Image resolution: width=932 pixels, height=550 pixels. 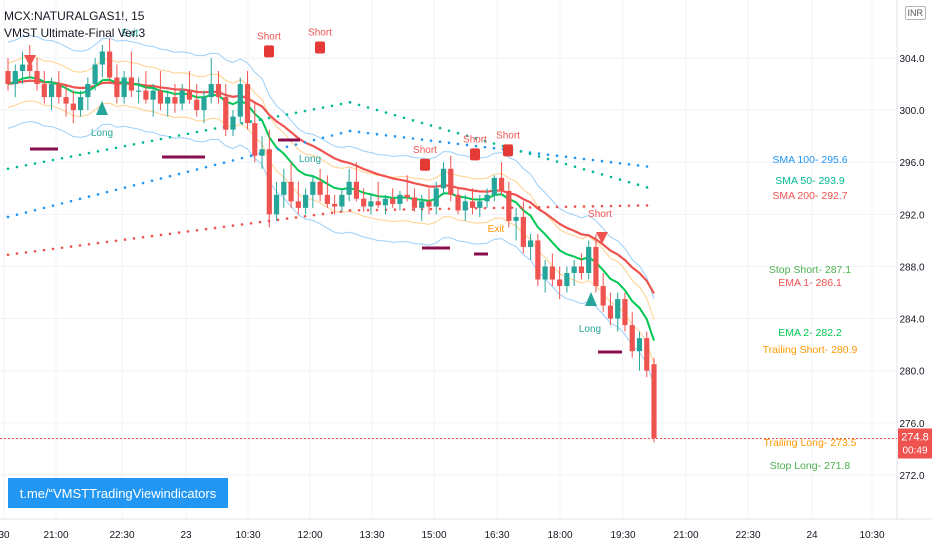 I want to click on y-tick-label: 292.0, so click(x=911, y=215).